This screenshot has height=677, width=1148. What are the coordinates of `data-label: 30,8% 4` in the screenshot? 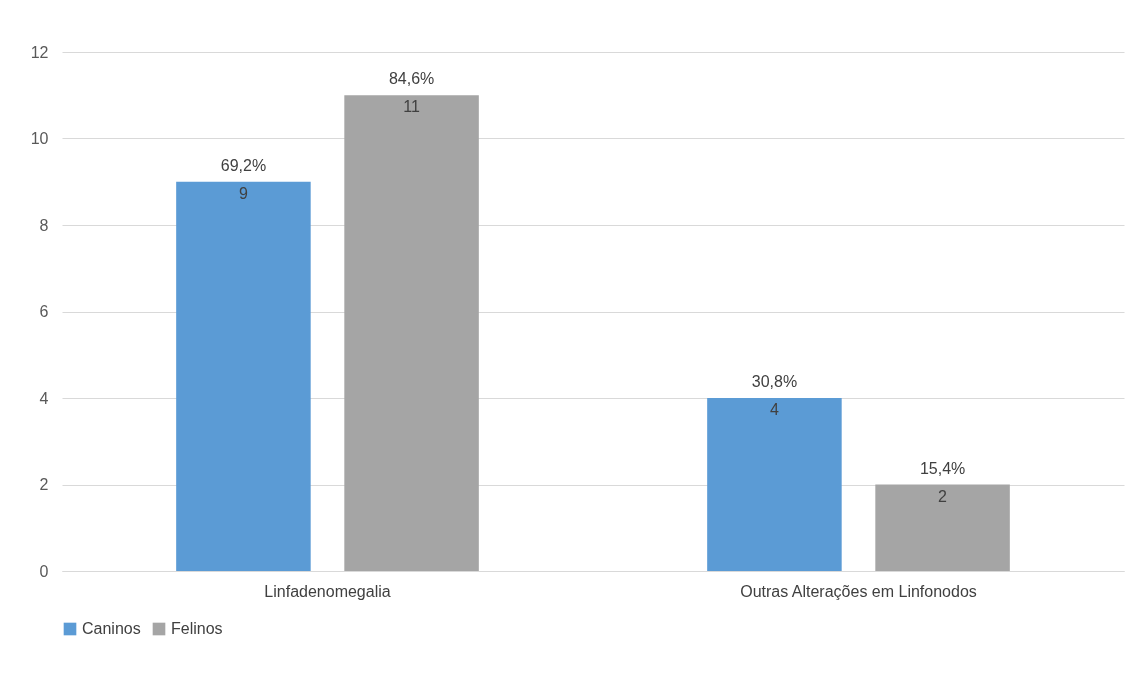 It's located at (774, 395).